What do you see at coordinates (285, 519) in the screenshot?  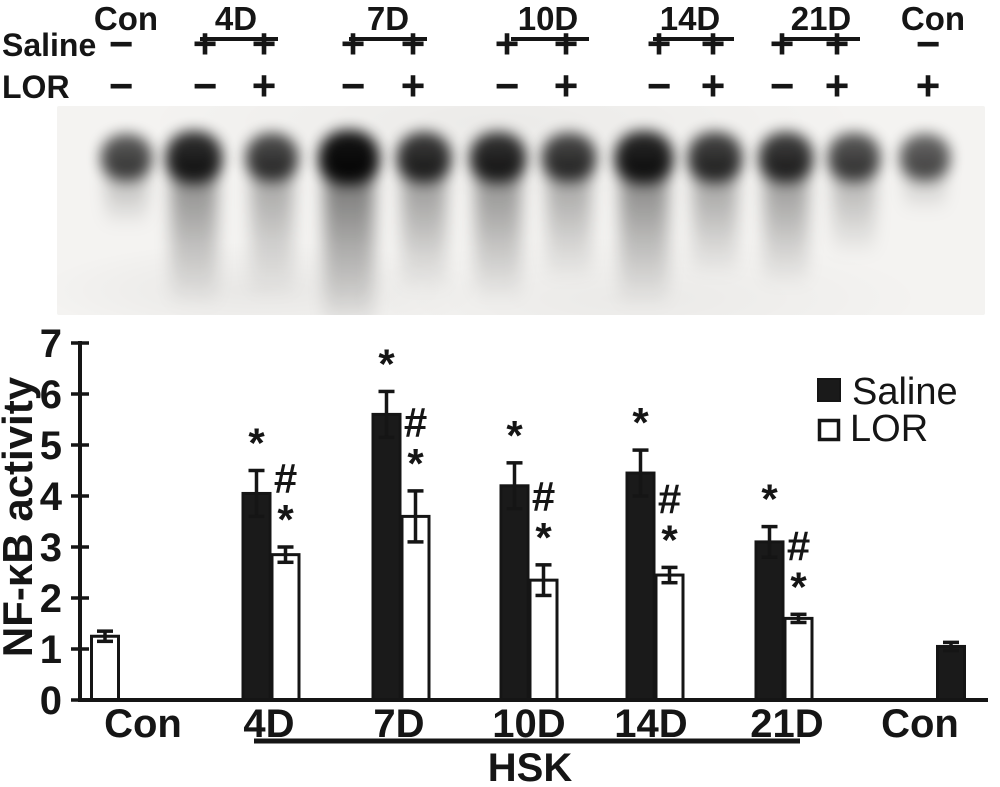 I see `sig-mark-star-1-lor: *` at bounding box center [285, 519].